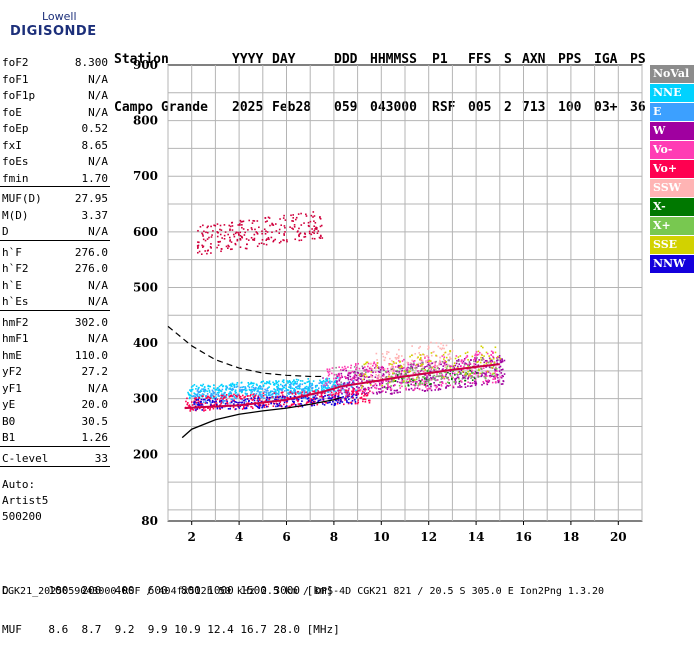 The height and width of the screenshot is (649, 700). What do you see at coordinates (480, 59) in the screenshot?
I see `header-label-ffs: FFS` at bounding box center [480, 59].